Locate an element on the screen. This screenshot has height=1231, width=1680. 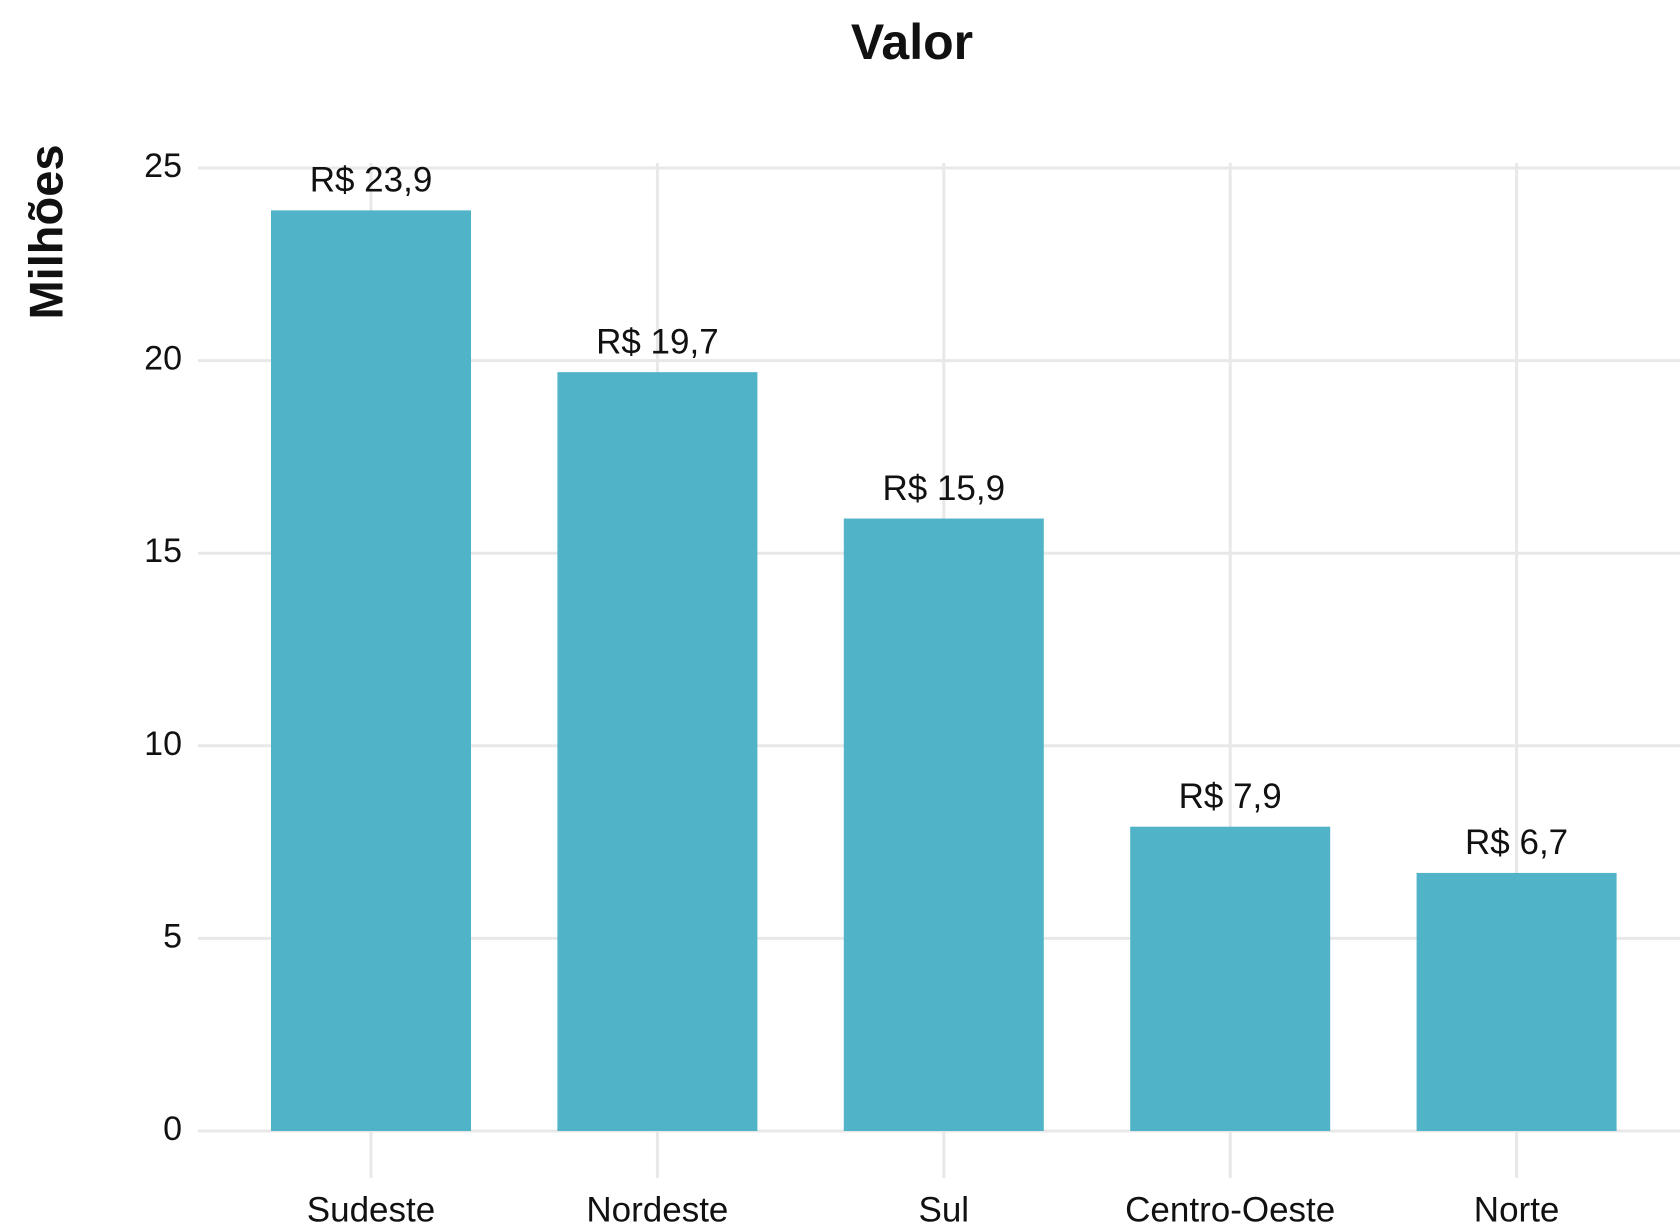
y-tick-label: 5 is located at coordinates (172, 936).